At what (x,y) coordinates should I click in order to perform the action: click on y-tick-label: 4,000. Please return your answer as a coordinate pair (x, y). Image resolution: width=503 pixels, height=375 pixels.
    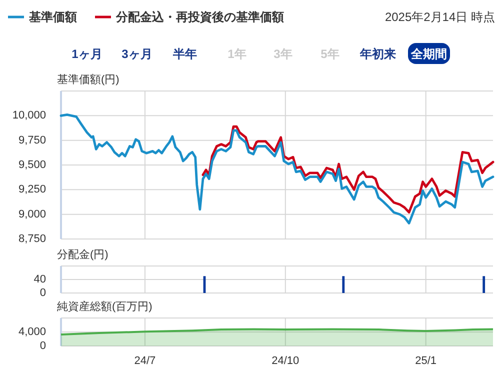
    Looking at the image, I should click on (32, 332).